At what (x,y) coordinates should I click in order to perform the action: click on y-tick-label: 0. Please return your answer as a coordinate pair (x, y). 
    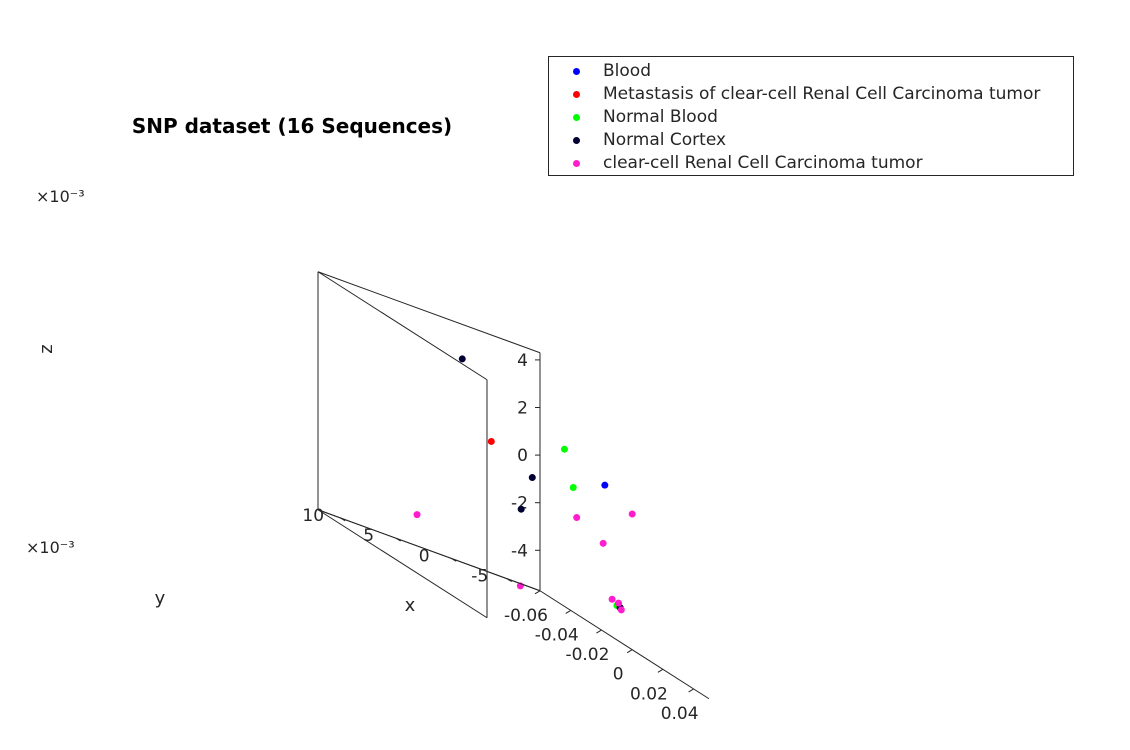
    Looking at the image, I should click on (424, 556).